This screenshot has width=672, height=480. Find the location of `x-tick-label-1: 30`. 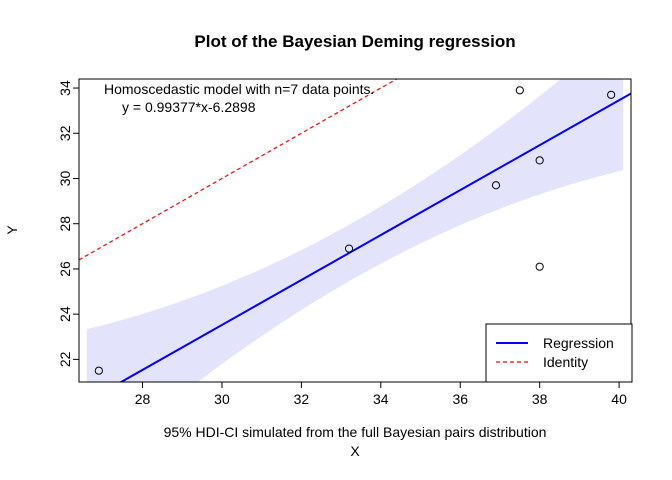

x-tick-label-1: 30 is located at coordinates (222, 399).